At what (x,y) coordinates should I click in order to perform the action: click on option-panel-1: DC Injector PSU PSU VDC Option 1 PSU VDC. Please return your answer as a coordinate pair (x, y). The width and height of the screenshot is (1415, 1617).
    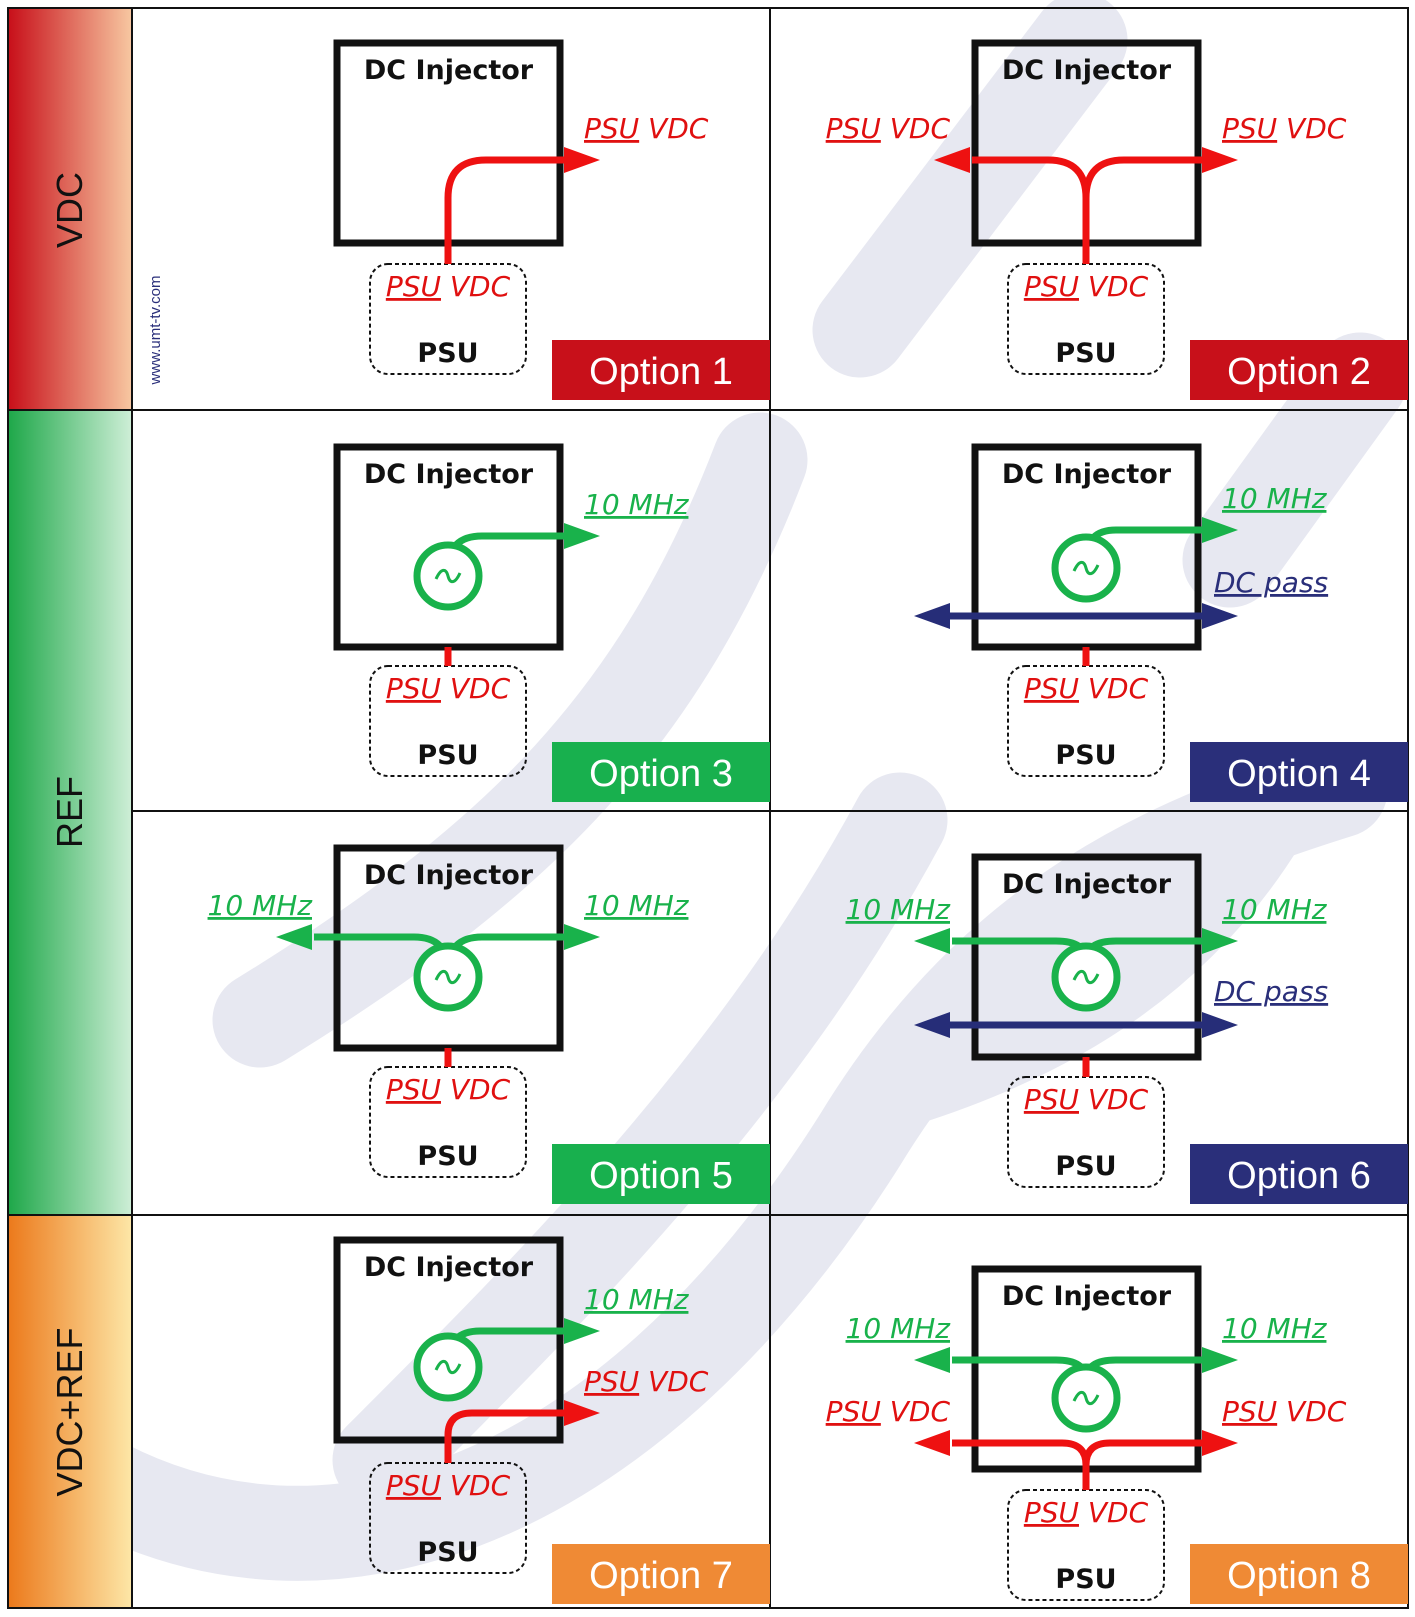
    Looking at the image, I should click on (551, 219).